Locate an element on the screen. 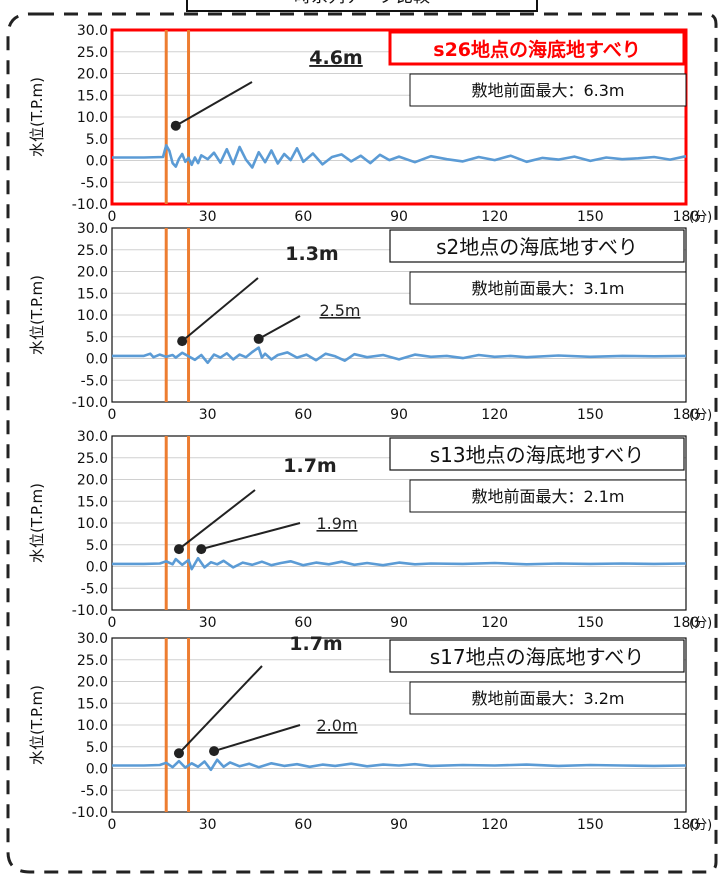  panel-title: s26地点の海底地すべり is located at coordinates (536, 49).